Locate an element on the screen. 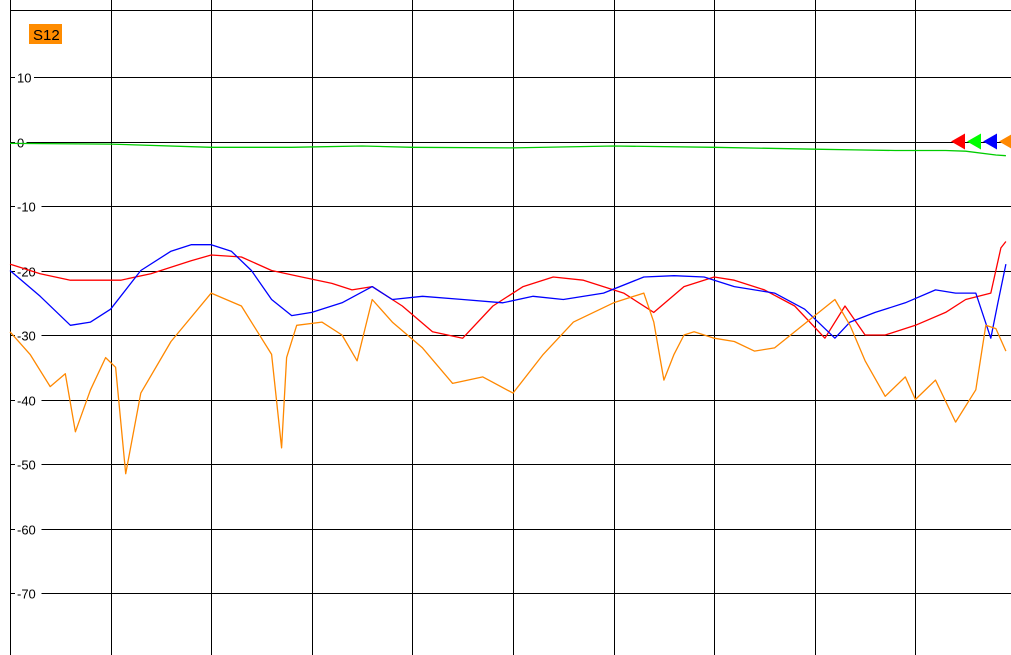 Image resolution: width=1011 pixels, height=655 pixels. title-badge-background is located at coordinates (45, 34).